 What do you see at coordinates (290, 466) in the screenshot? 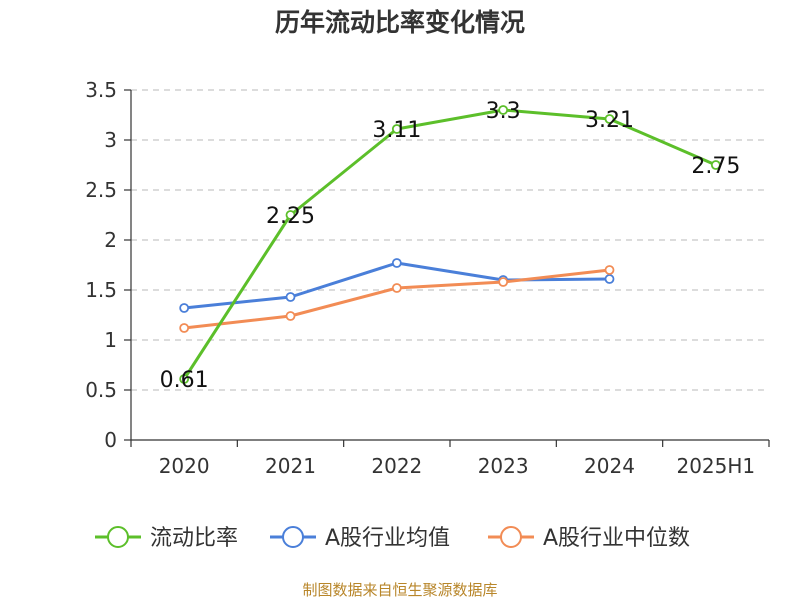
I see `x-tick-label: 2021` at bounding box center [290, 466].